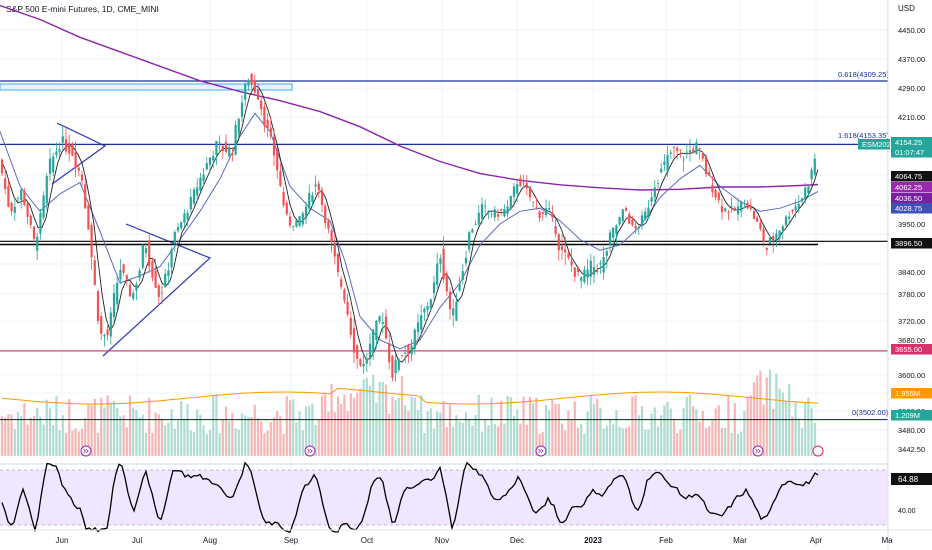  I want to click on y-tick-18: 4450.00, so click(911, 30).